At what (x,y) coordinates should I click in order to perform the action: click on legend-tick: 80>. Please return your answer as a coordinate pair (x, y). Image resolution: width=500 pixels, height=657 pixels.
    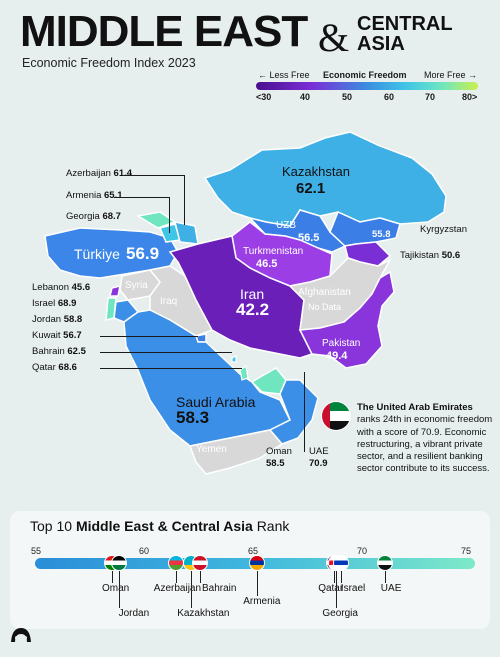
    Looking at the image, I should click on (470, 97).